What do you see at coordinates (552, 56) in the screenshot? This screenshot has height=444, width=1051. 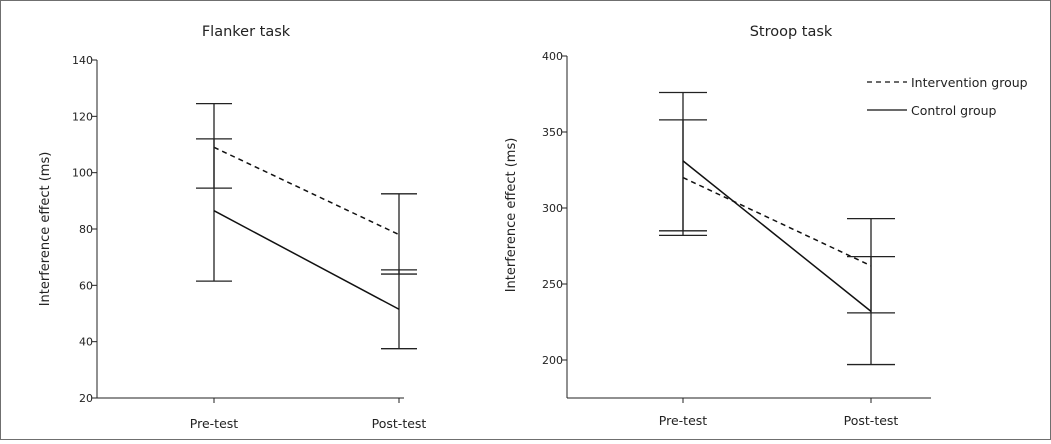 I see `y-tick-label: 400` at bounding box center [552, 56].